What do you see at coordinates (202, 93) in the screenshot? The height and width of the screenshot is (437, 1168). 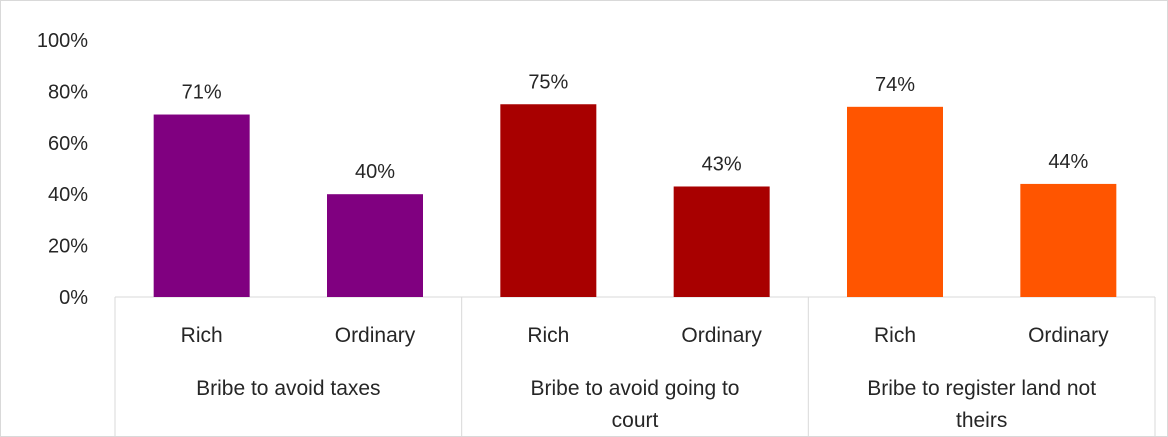 I see `data-label: 71%` at bounding box center [202, 93].